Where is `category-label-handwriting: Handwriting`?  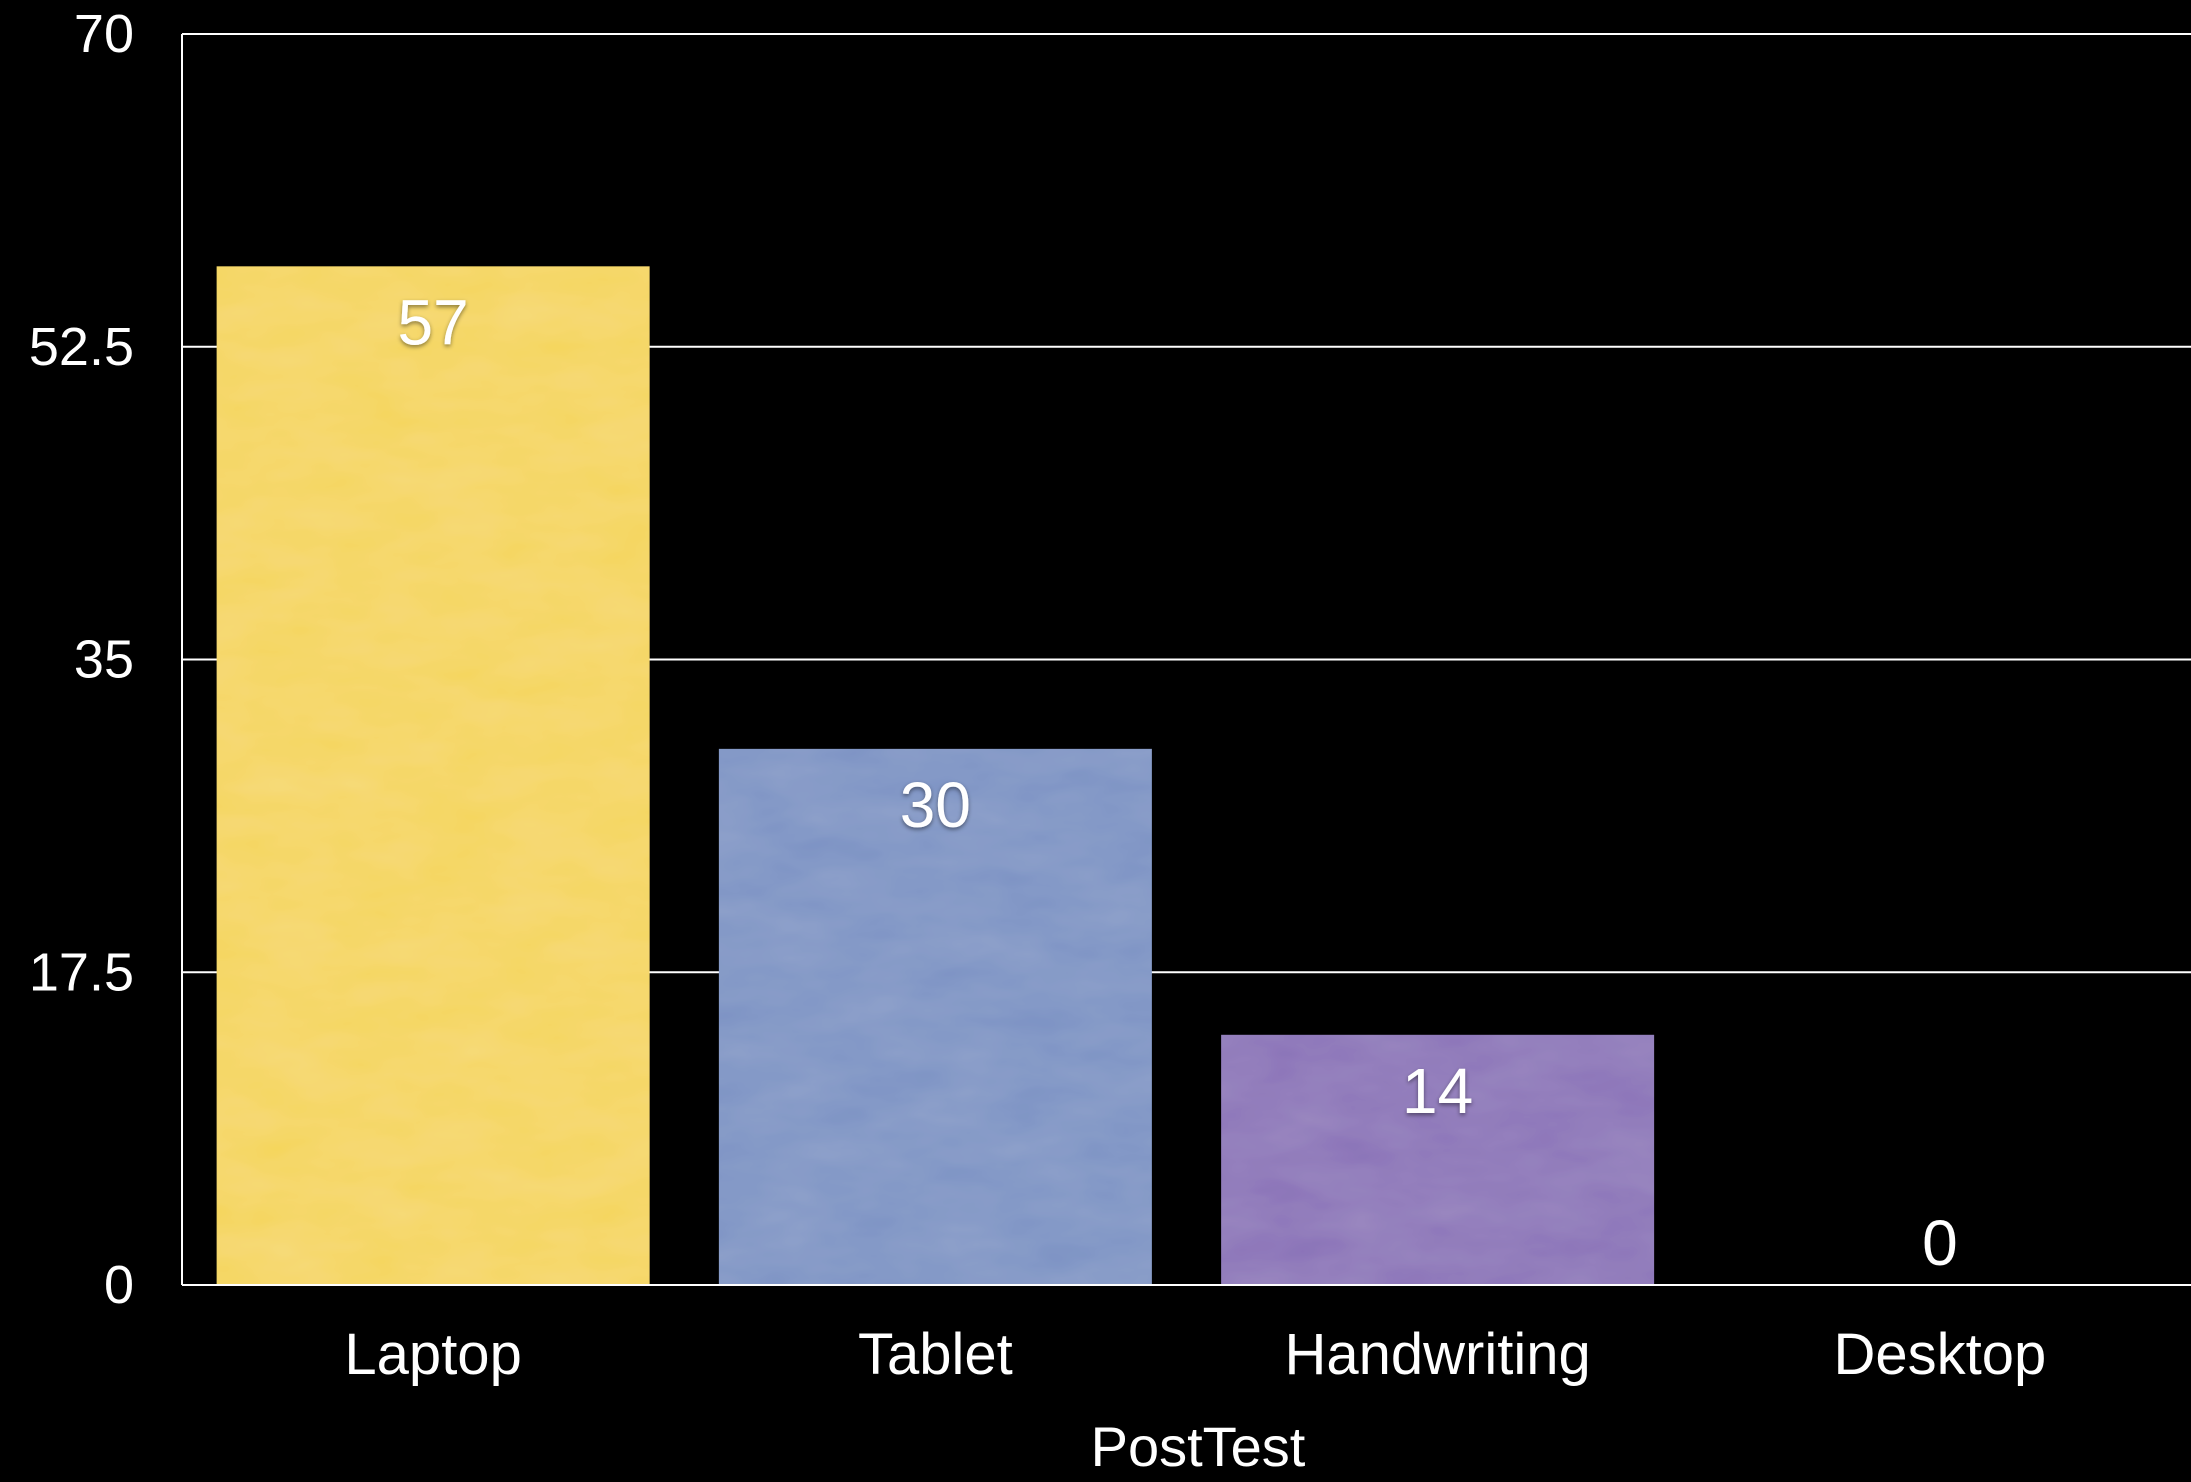
category-label-handwriting: Handwriting is located at coordinates (1437, 1354).